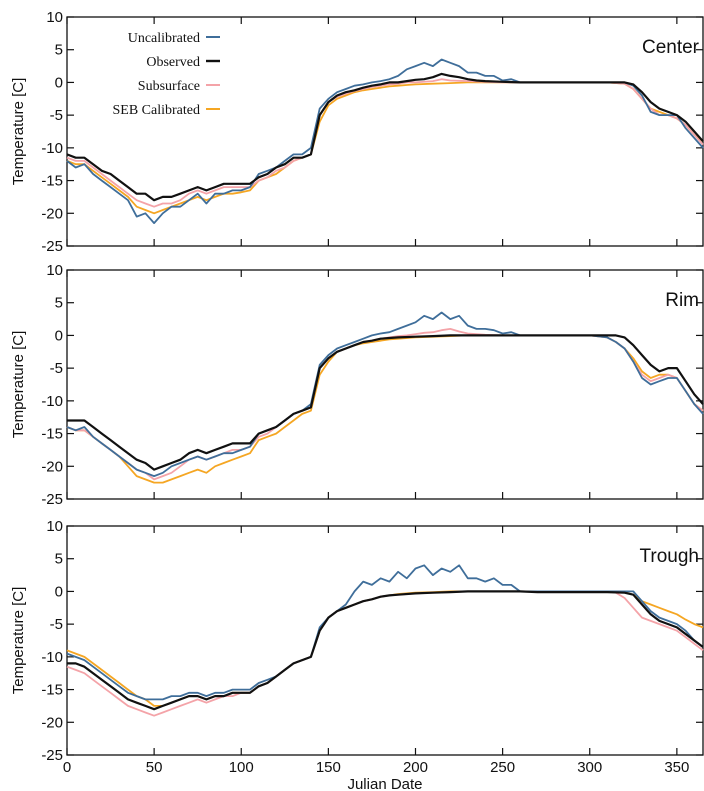 The width and height of the screenshot is (704, 791). I want to click on legend-label-observed: Observed, so click(173, 62).